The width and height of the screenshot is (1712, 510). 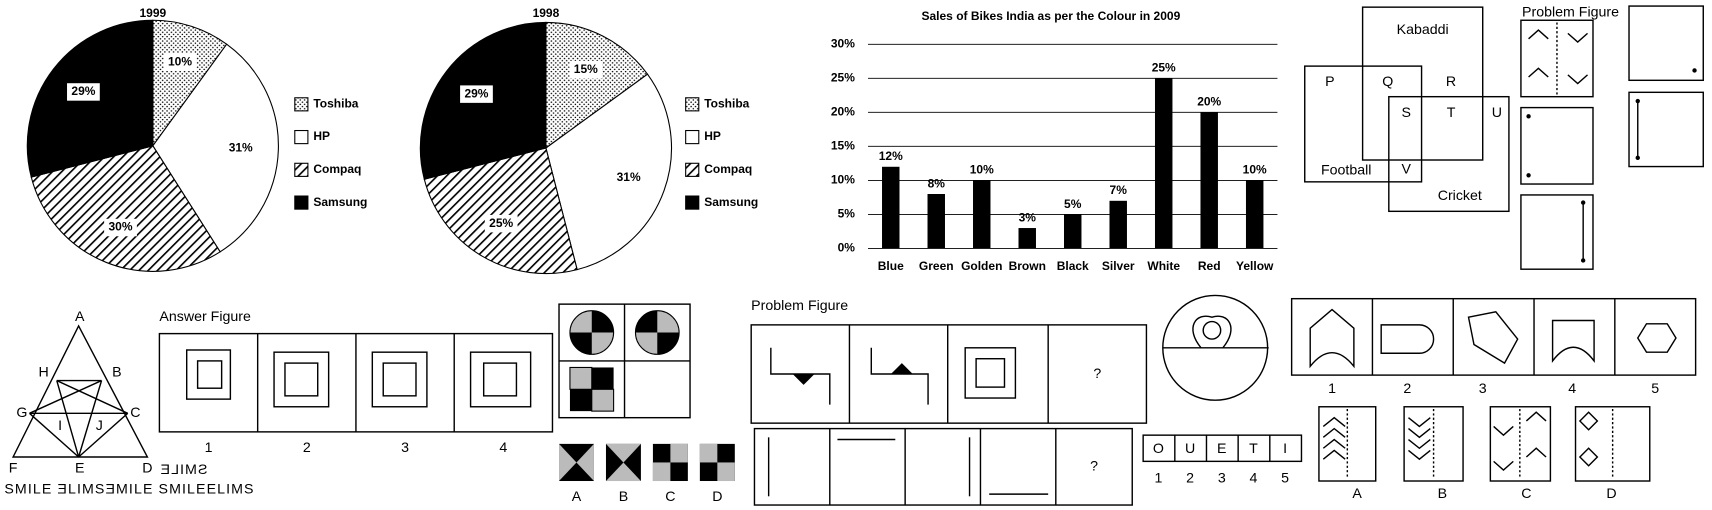 What do you see at coordinates (21, 413) in the screenshot?
I see `vertex-label: G` at bounding box center [21, 413].